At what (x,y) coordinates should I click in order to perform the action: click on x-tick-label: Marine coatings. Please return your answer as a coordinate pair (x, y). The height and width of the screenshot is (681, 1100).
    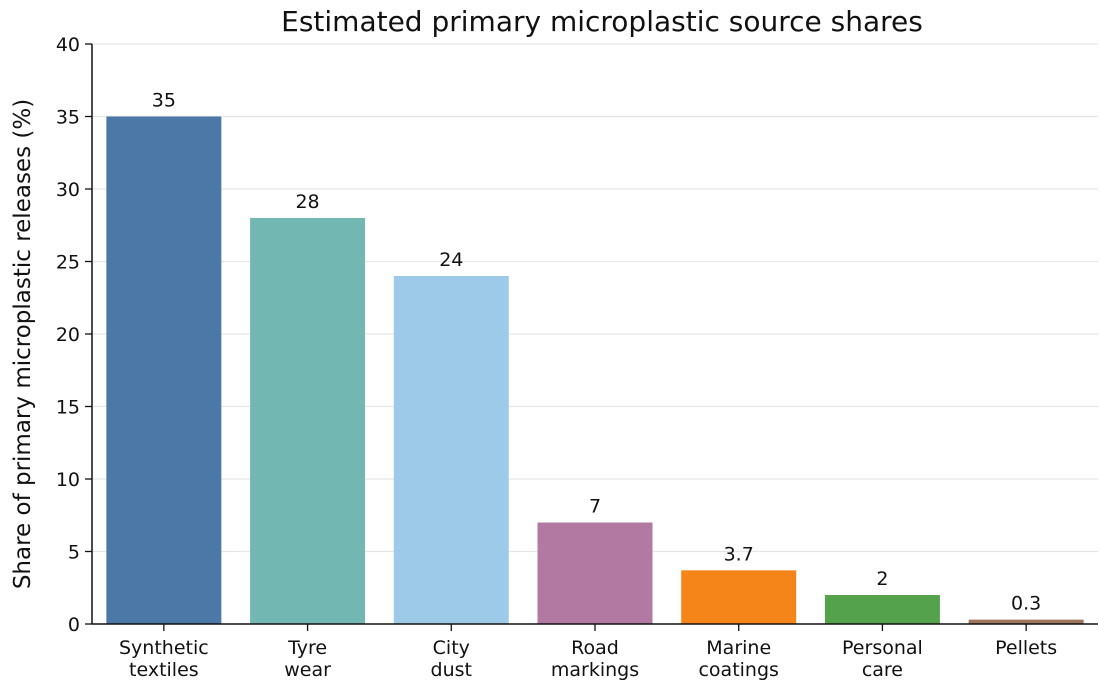
    Looking at the image, I should click on (738, 659).